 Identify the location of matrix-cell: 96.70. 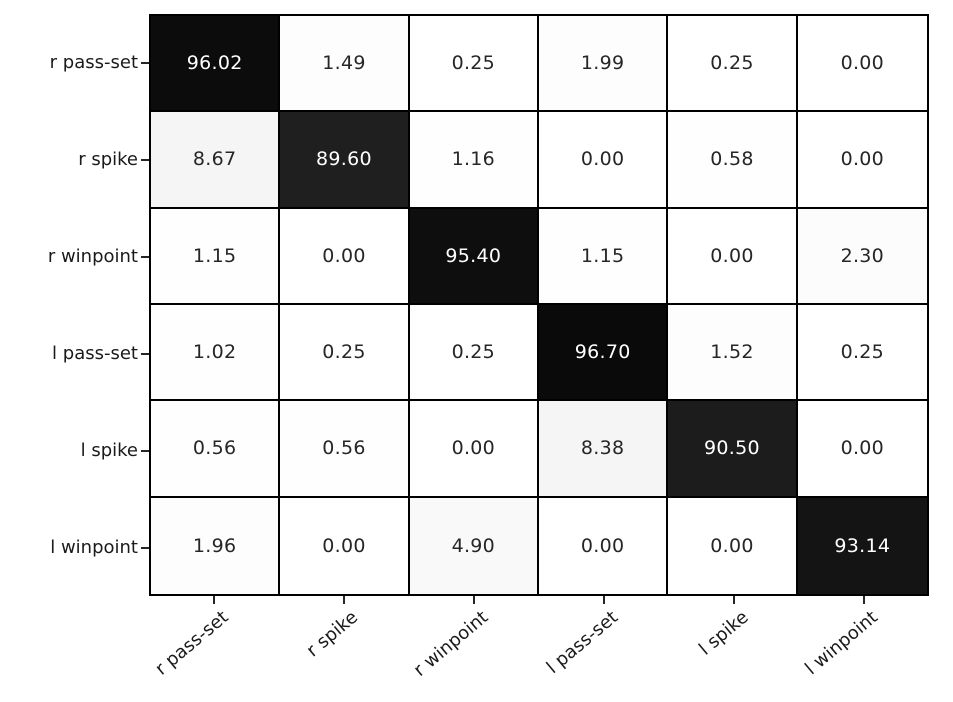
(603, 353).